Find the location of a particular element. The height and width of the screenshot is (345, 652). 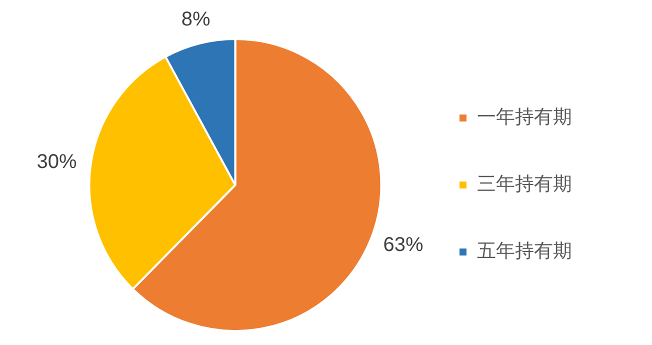

legend-label: 一年持有期 is located at coordinates (524, 117).